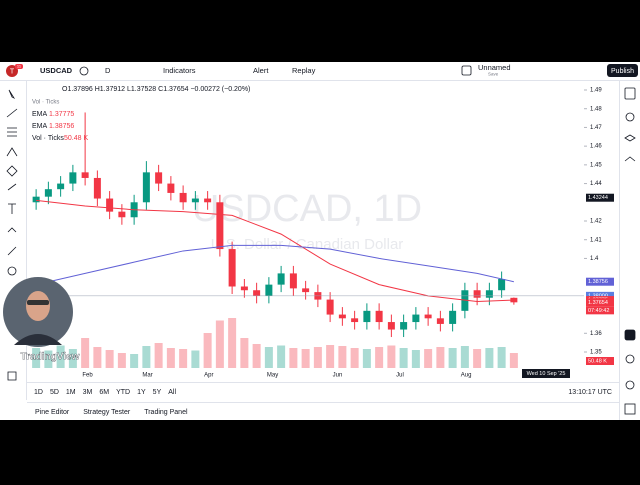 The image size is (640, 485). What do you see at coordinates (52, 412) in the screenshot?
I see `bottom-tab: Pine Editor` at bounding box center [52, 412].